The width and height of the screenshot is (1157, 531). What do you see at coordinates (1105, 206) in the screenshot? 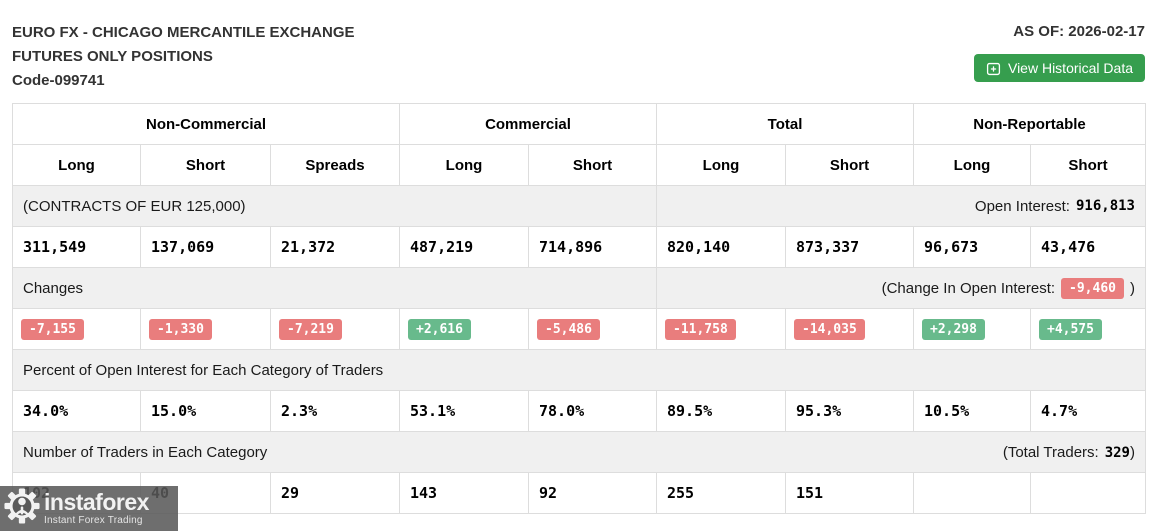
I see `open-interest-value: 916,813` at bounding box center [1105, 206].